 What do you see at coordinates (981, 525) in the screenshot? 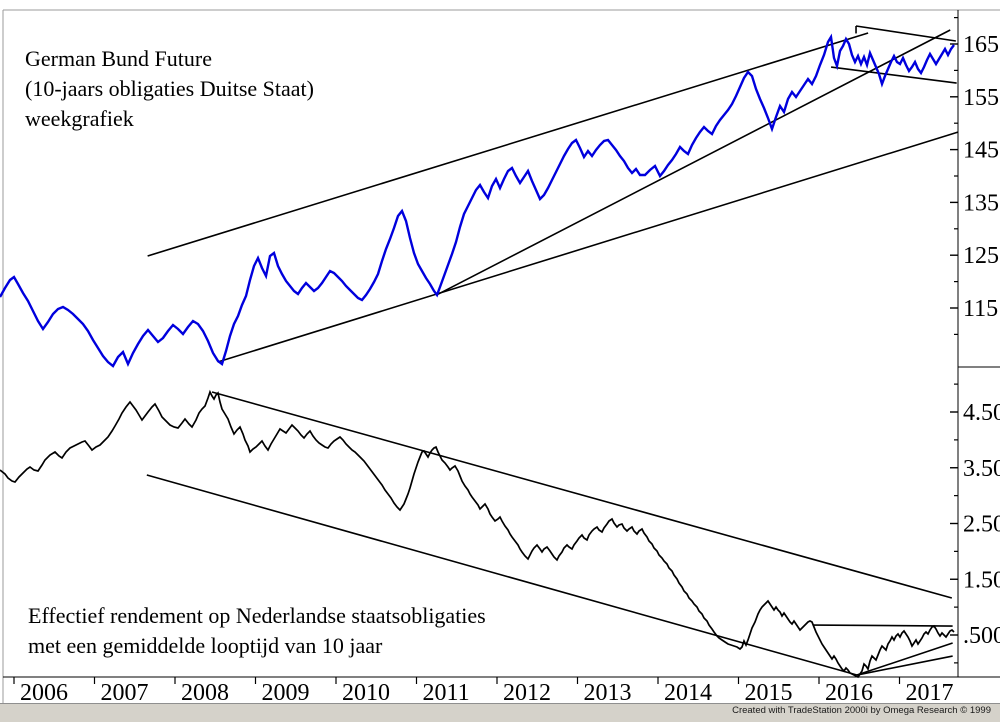
I see `y-axis-label-bottom: 2.50` at bounding box center [981, 525].